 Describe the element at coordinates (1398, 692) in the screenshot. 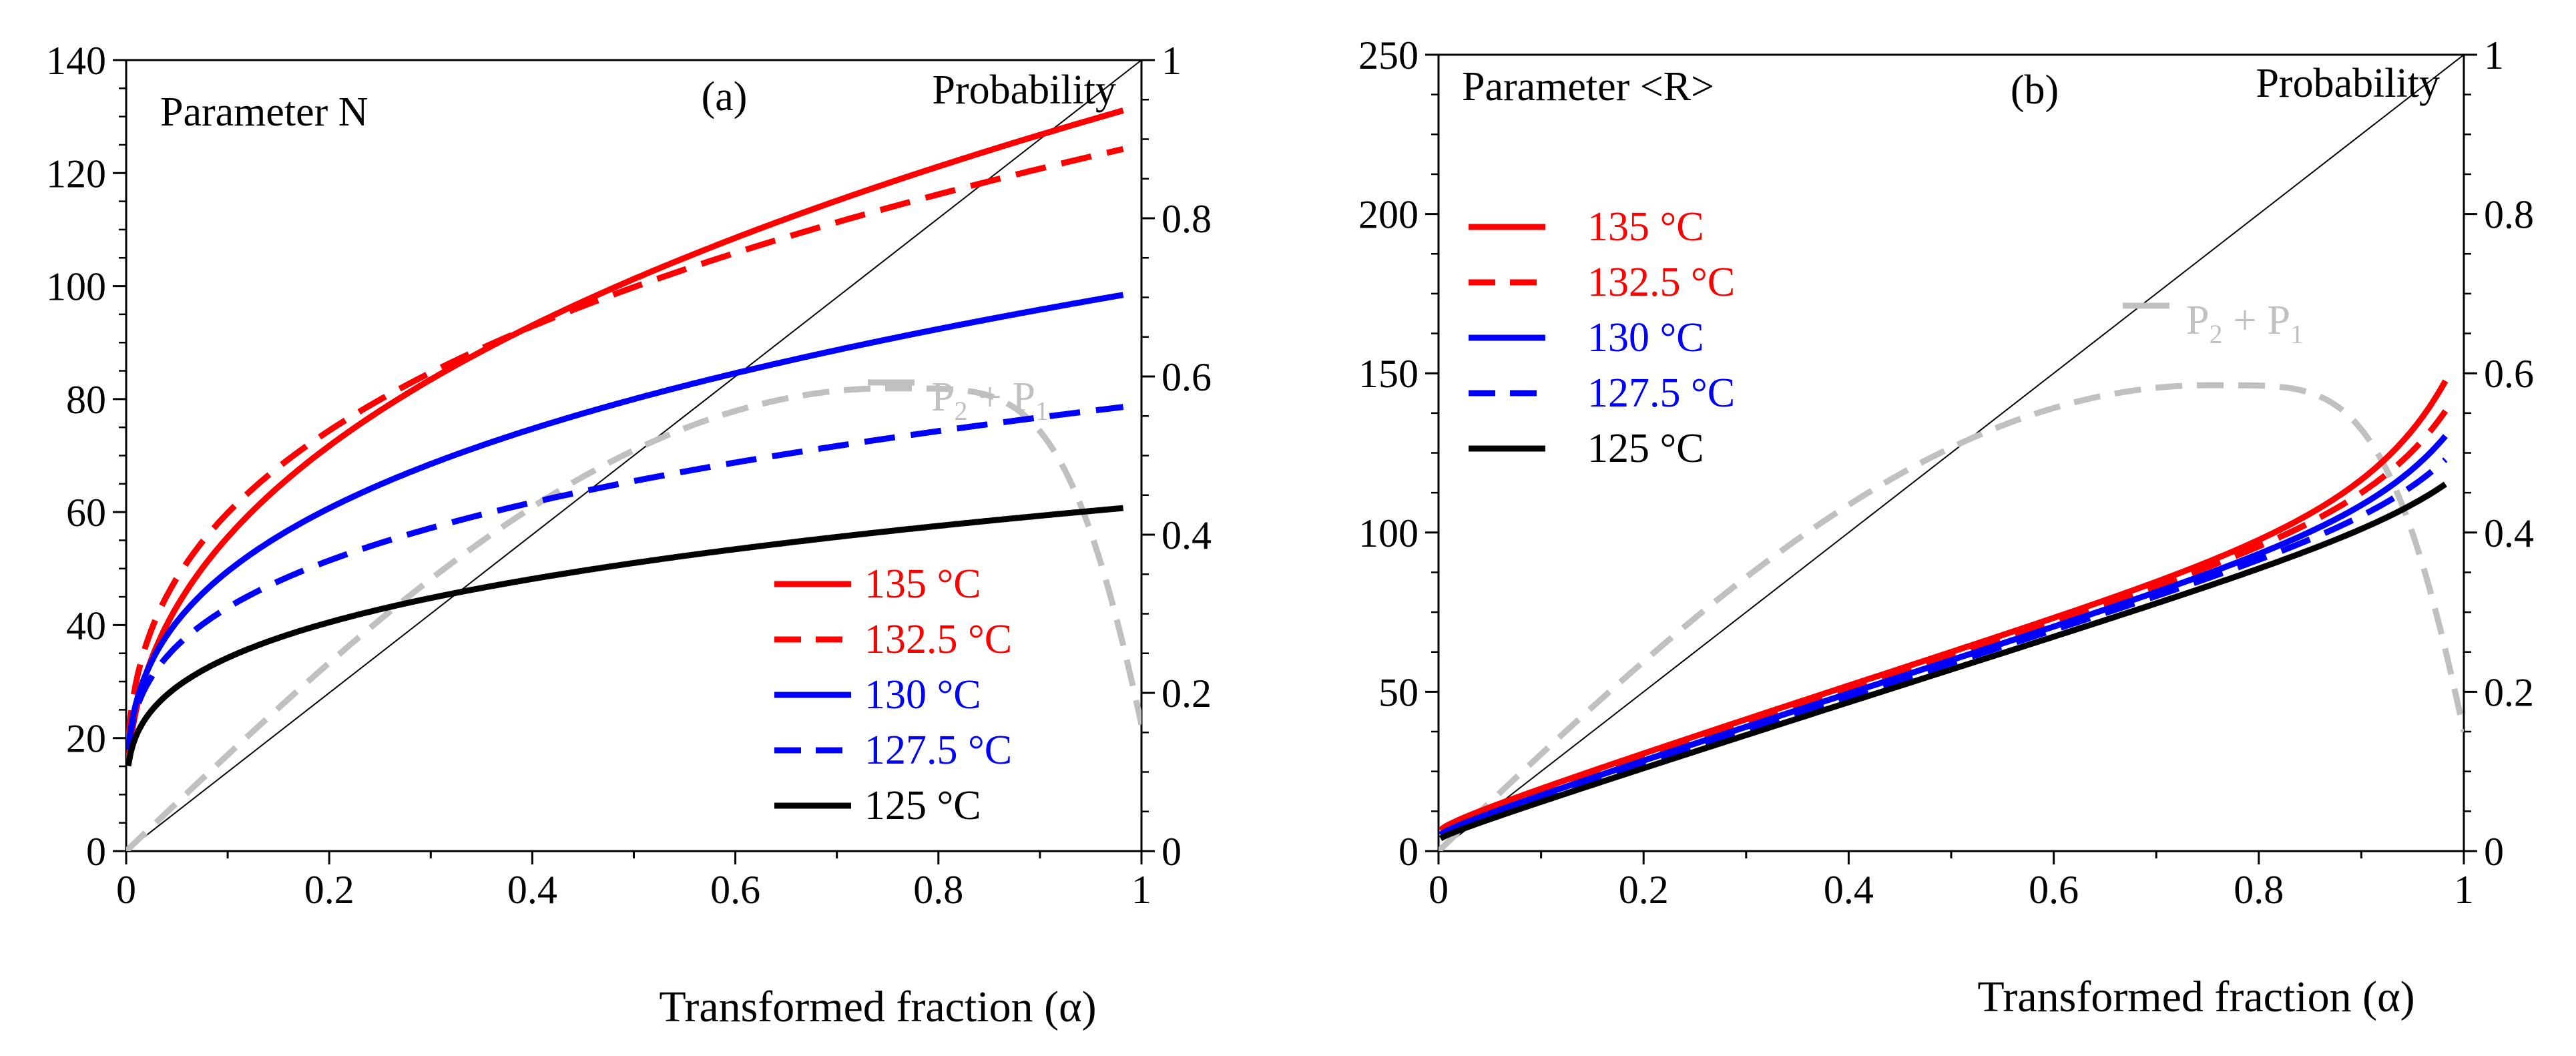

I see `y-left-tick-label: 50` at that location.